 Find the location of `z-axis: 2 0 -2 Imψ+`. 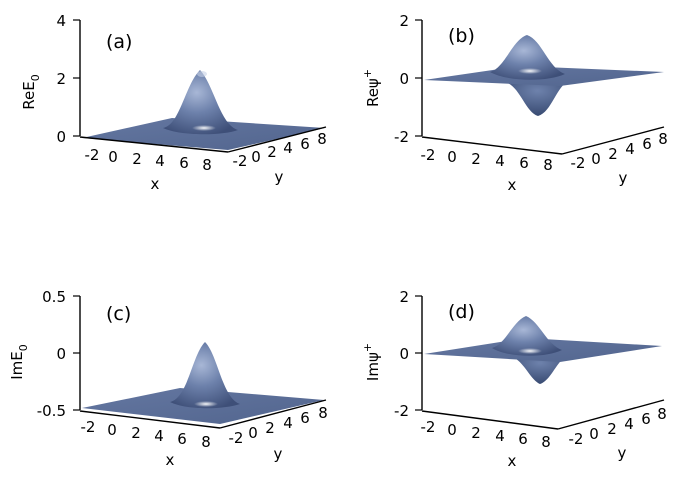

z-axis: 2 0 -2 Imψ+ is located at coordinates (392, 354).